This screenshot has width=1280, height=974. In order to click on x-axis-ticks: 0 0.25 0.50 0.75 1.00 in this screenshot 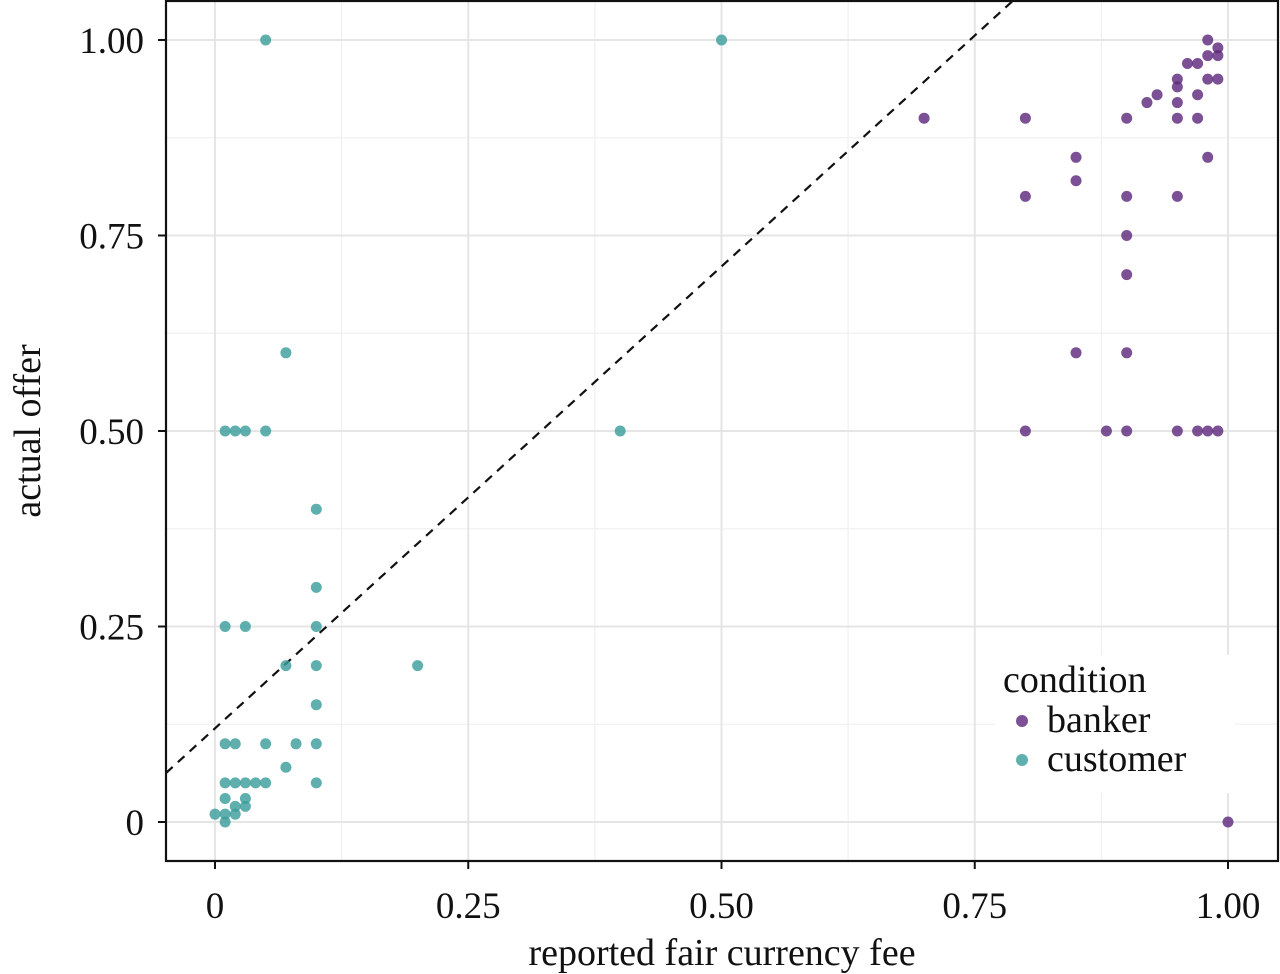, I will do `click(733, 894)`.